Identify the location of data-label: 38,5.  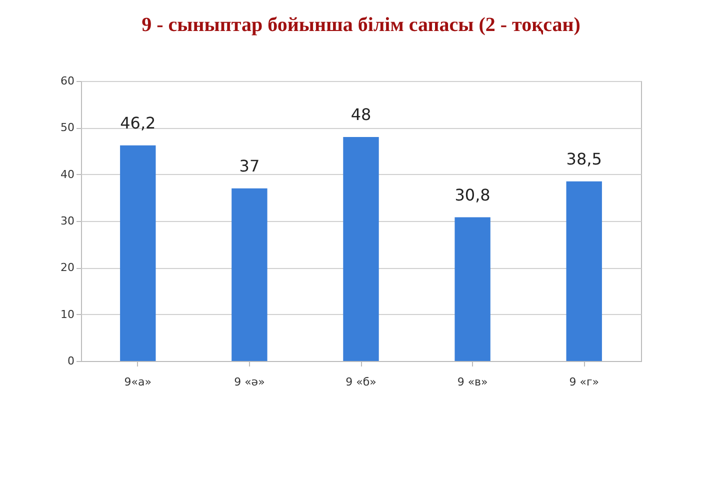
(584, 158).